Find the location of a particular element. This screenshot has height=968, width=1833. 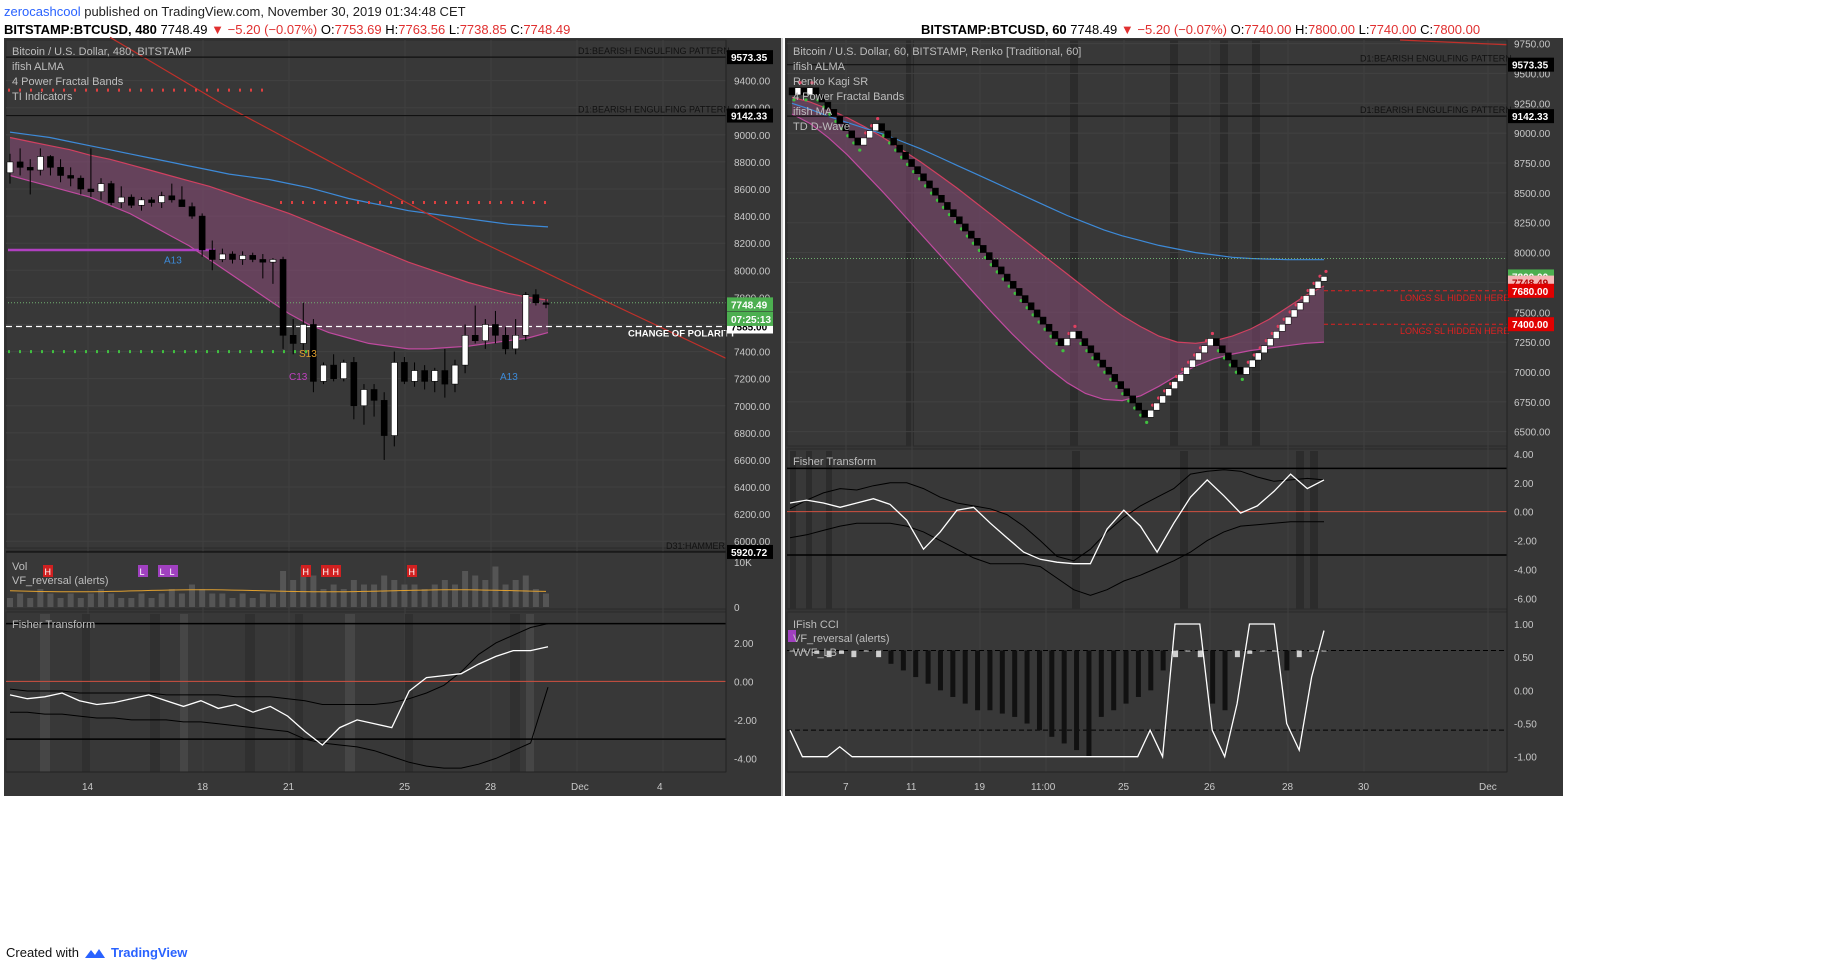

publisher-username: zerocashcool is located at coordinates (42, 11).